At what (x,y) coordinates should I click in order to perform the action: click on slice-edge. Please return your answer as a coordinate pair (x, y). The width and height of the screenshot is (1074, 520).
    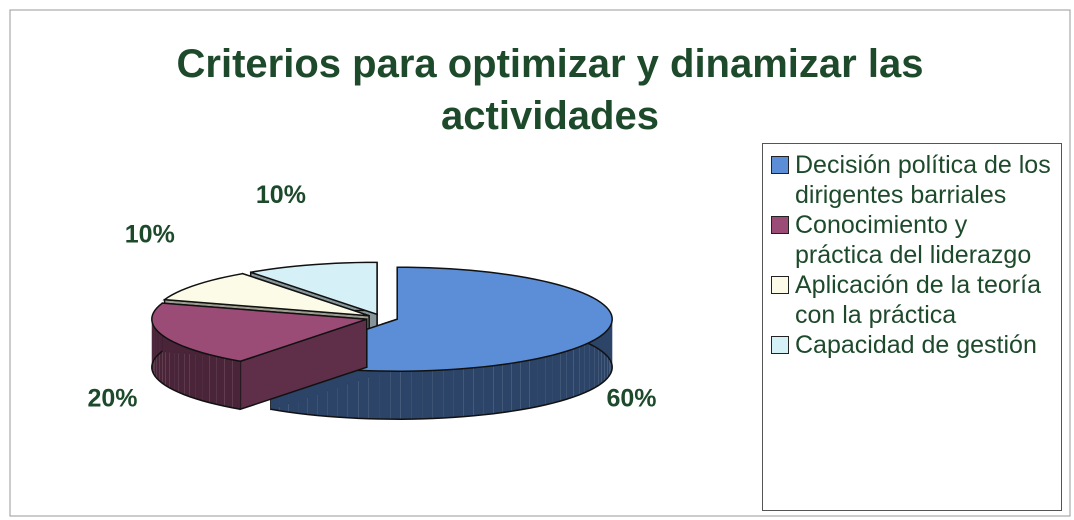
    Looking at the image, I should click on (196, 380).